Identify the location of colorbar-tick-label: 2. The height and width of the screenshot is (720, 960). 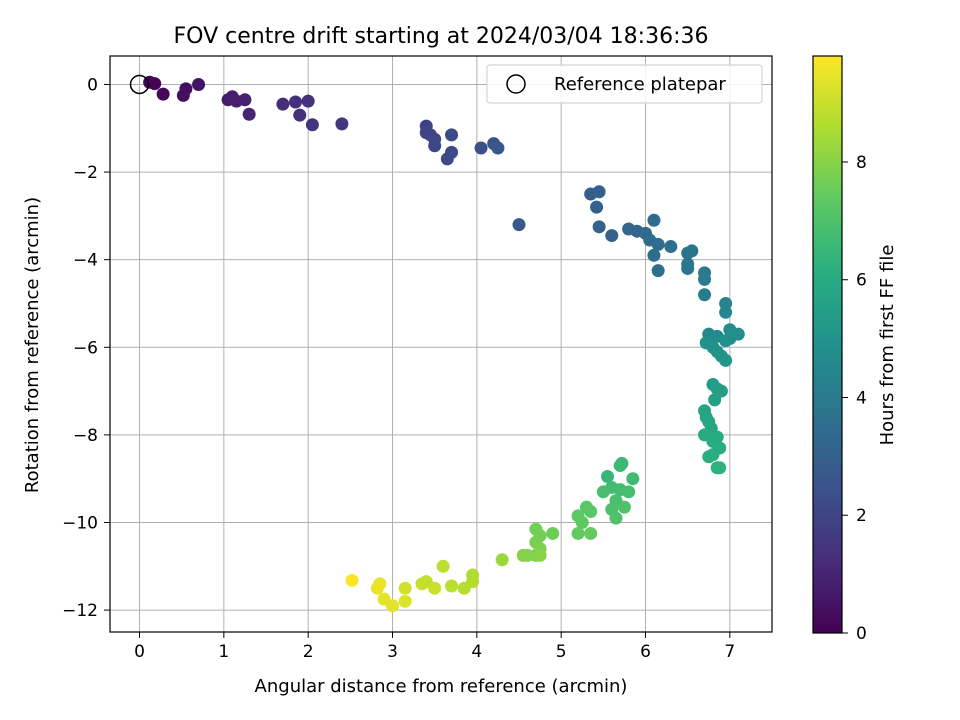
(861, 516).